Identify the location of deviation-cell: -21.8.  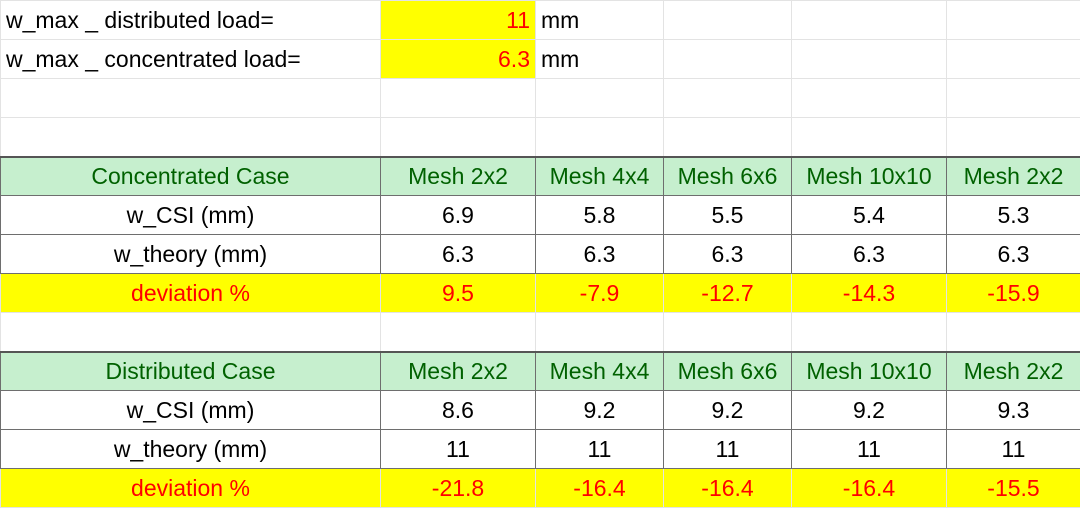
(458, 488).